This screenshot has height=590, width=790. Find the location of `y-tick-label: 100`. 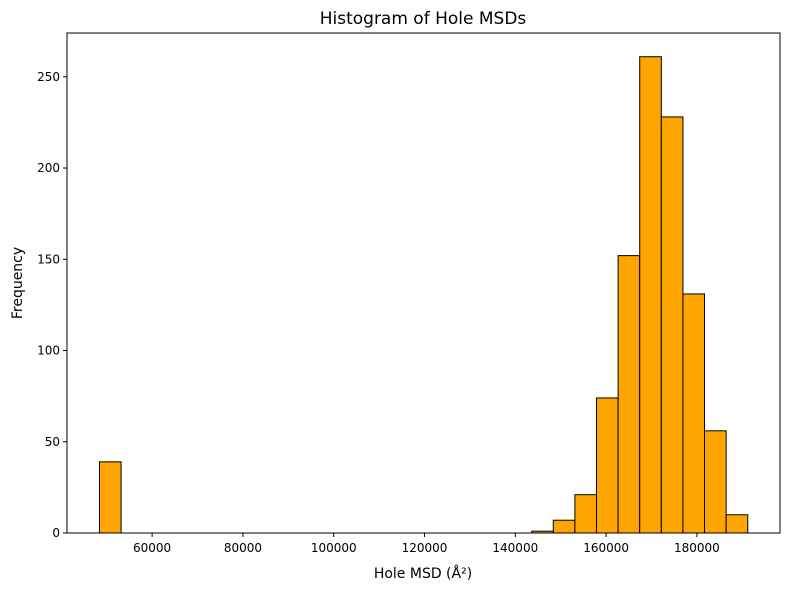

y-tick-label: 100 is located at coordinates (48, 351).